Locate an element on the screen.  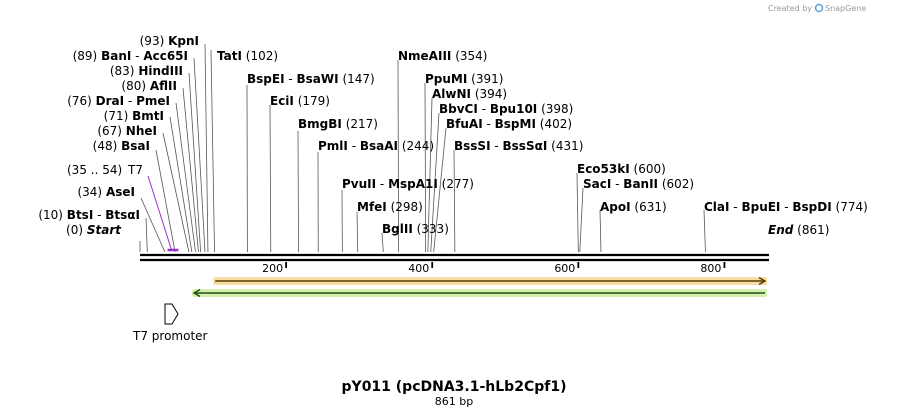
site-bani: (89) BanI - Acc65I is located at coordinates (130, 56).